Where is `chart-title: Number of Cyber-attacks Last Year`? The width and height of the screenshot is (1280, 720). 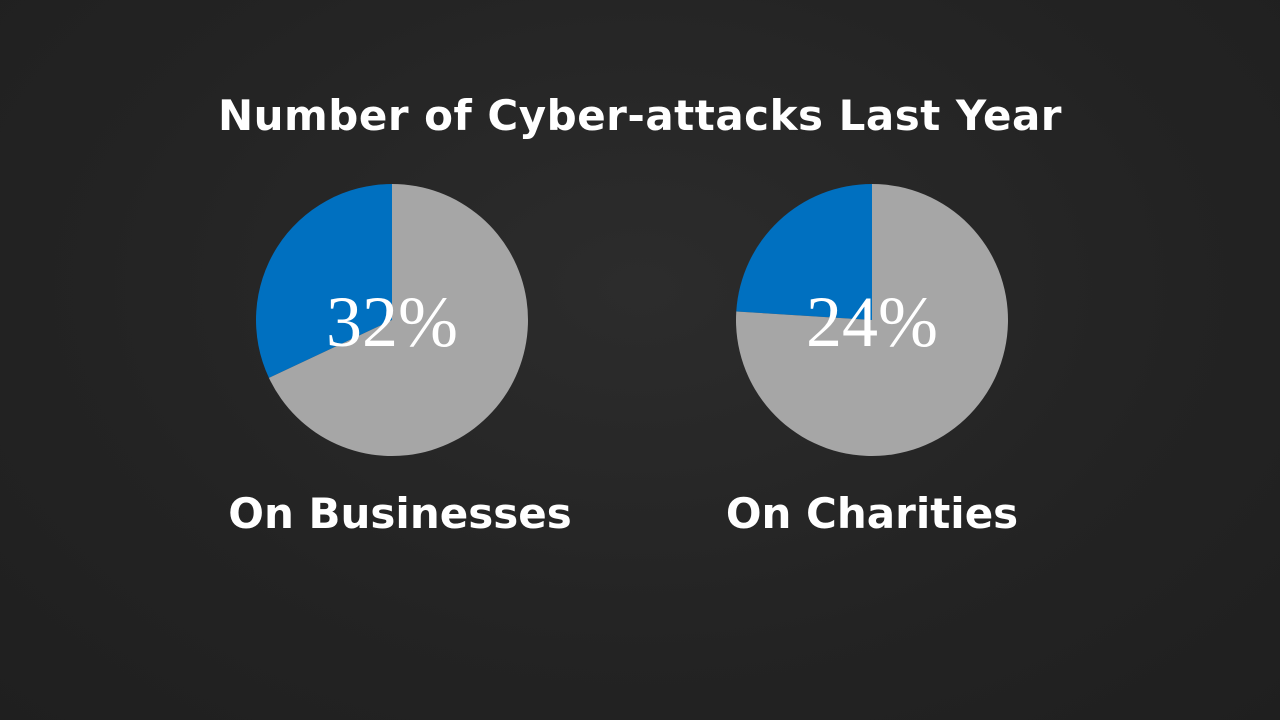 chart-title: Number of Cyber-attacks Last Year is located at coordinates (640, 115).